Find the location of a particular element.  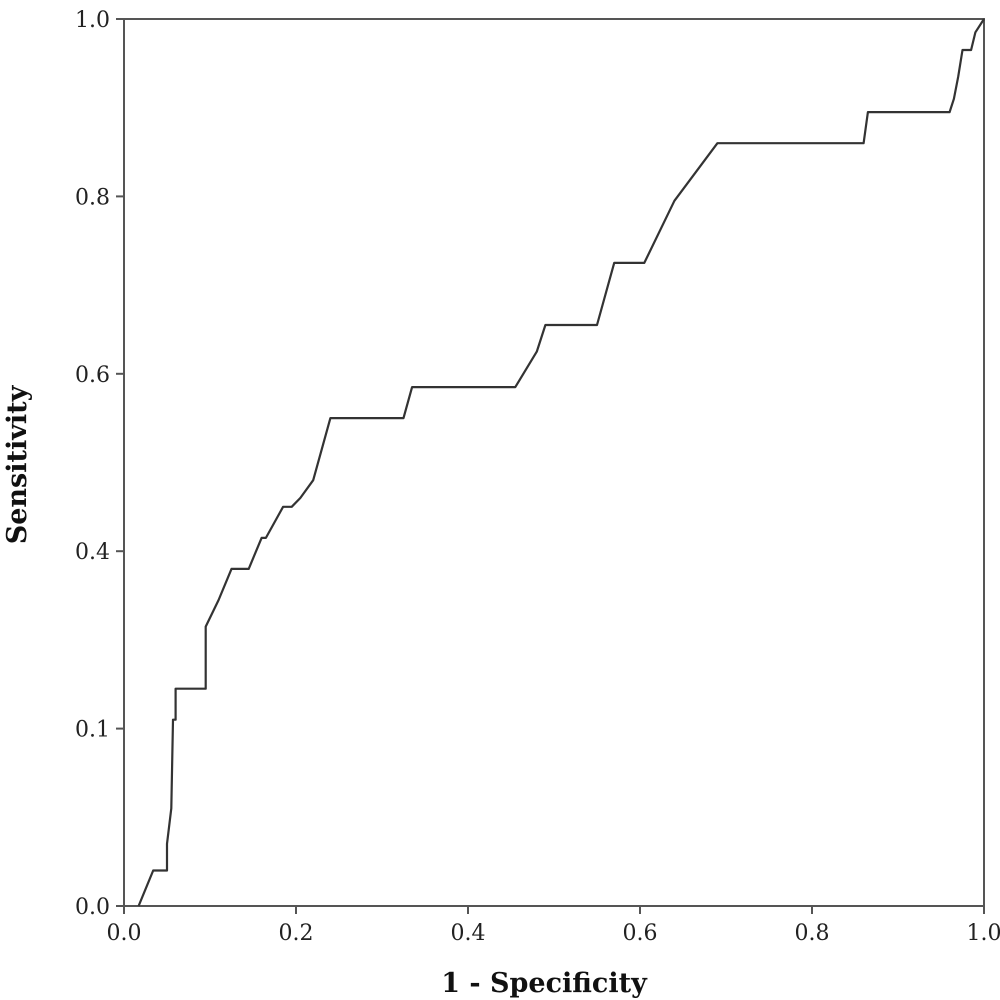

x-tick-label: 0.4 is located at coordinates (468, 933).